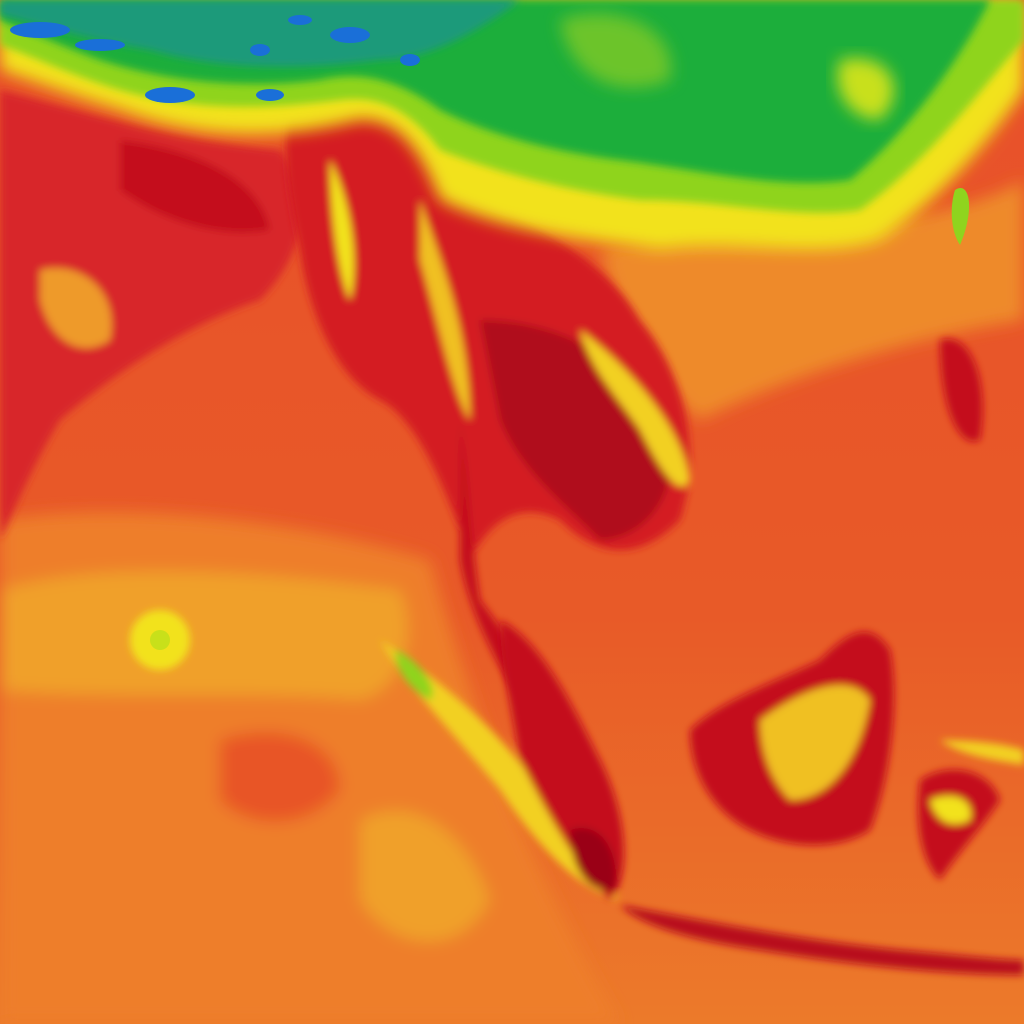 The width and height of the screenshot is (1024, 1024). I want to click on sumatra-region, so click(502, 760).